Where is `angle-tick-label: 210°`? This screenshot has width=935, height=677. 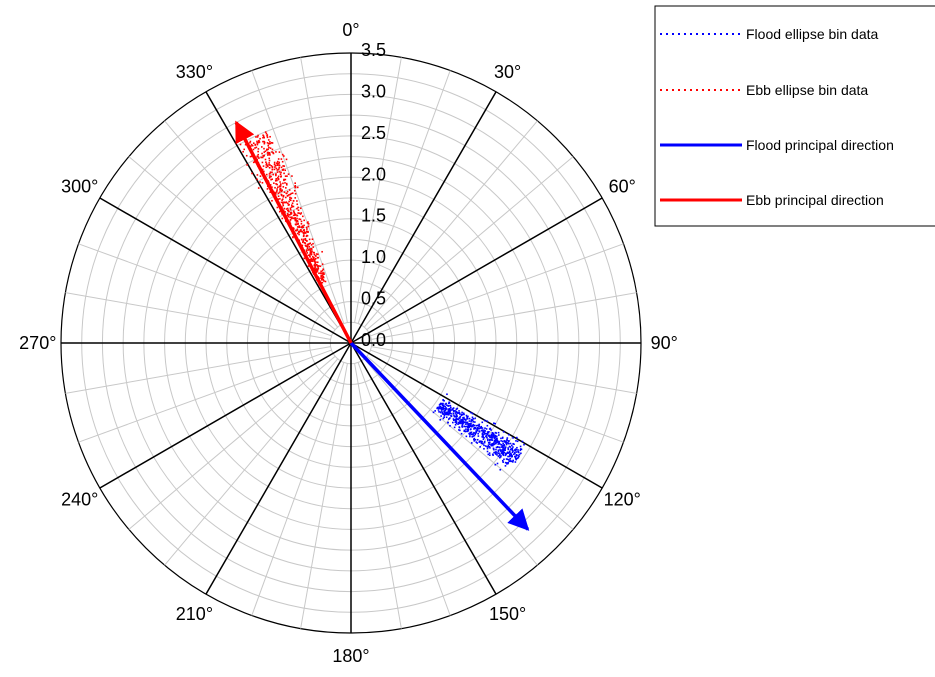 angle-tick-label: 210° is located at coordinates (194, 614).